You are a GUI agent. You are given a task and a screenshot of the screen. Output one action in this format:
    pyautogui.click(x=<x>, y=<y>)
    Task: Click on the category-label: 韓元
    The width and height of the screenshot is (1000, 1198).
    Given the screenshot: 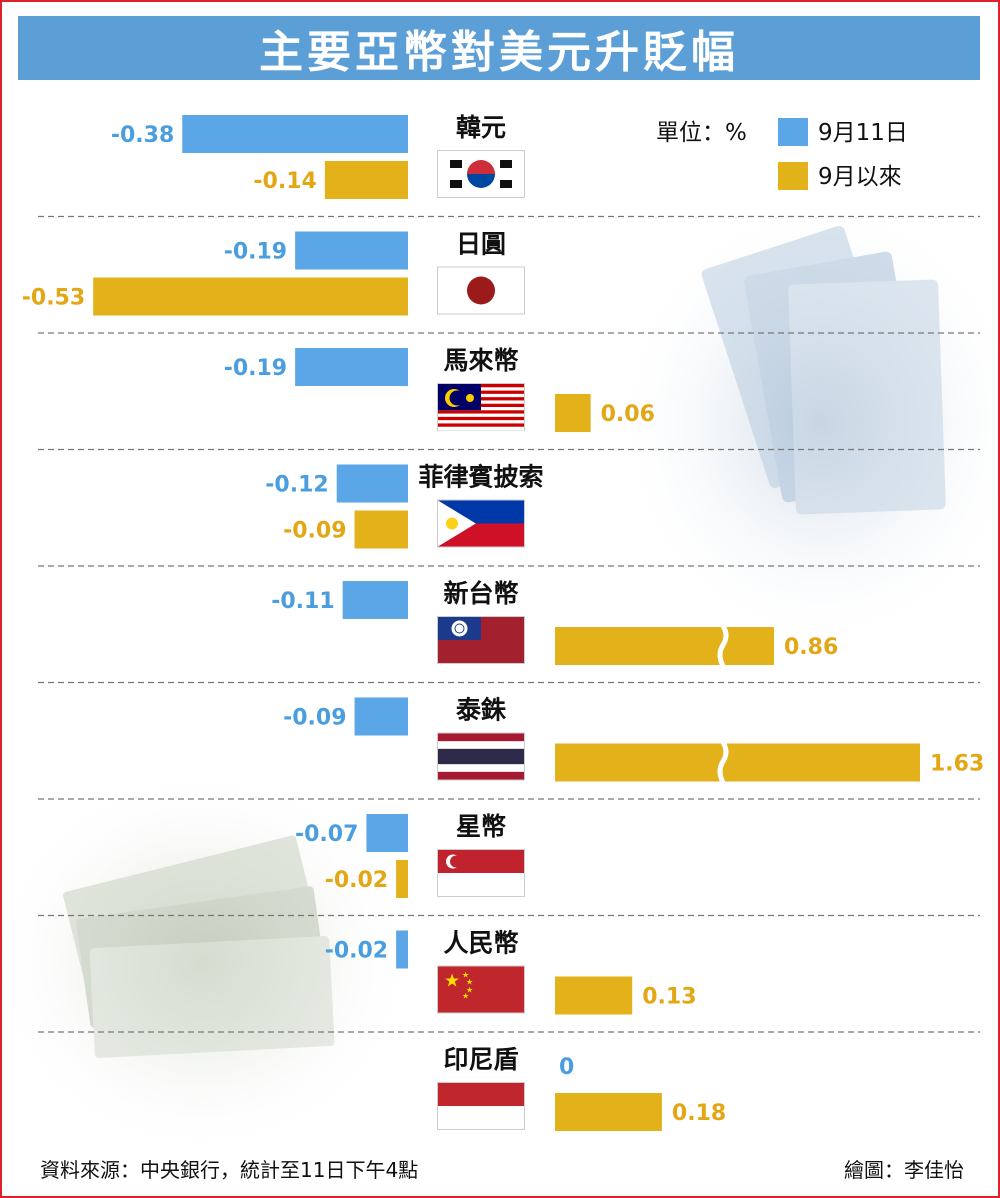 What is the action you would take?
    pyautogui.click(x=481, y=127)
    